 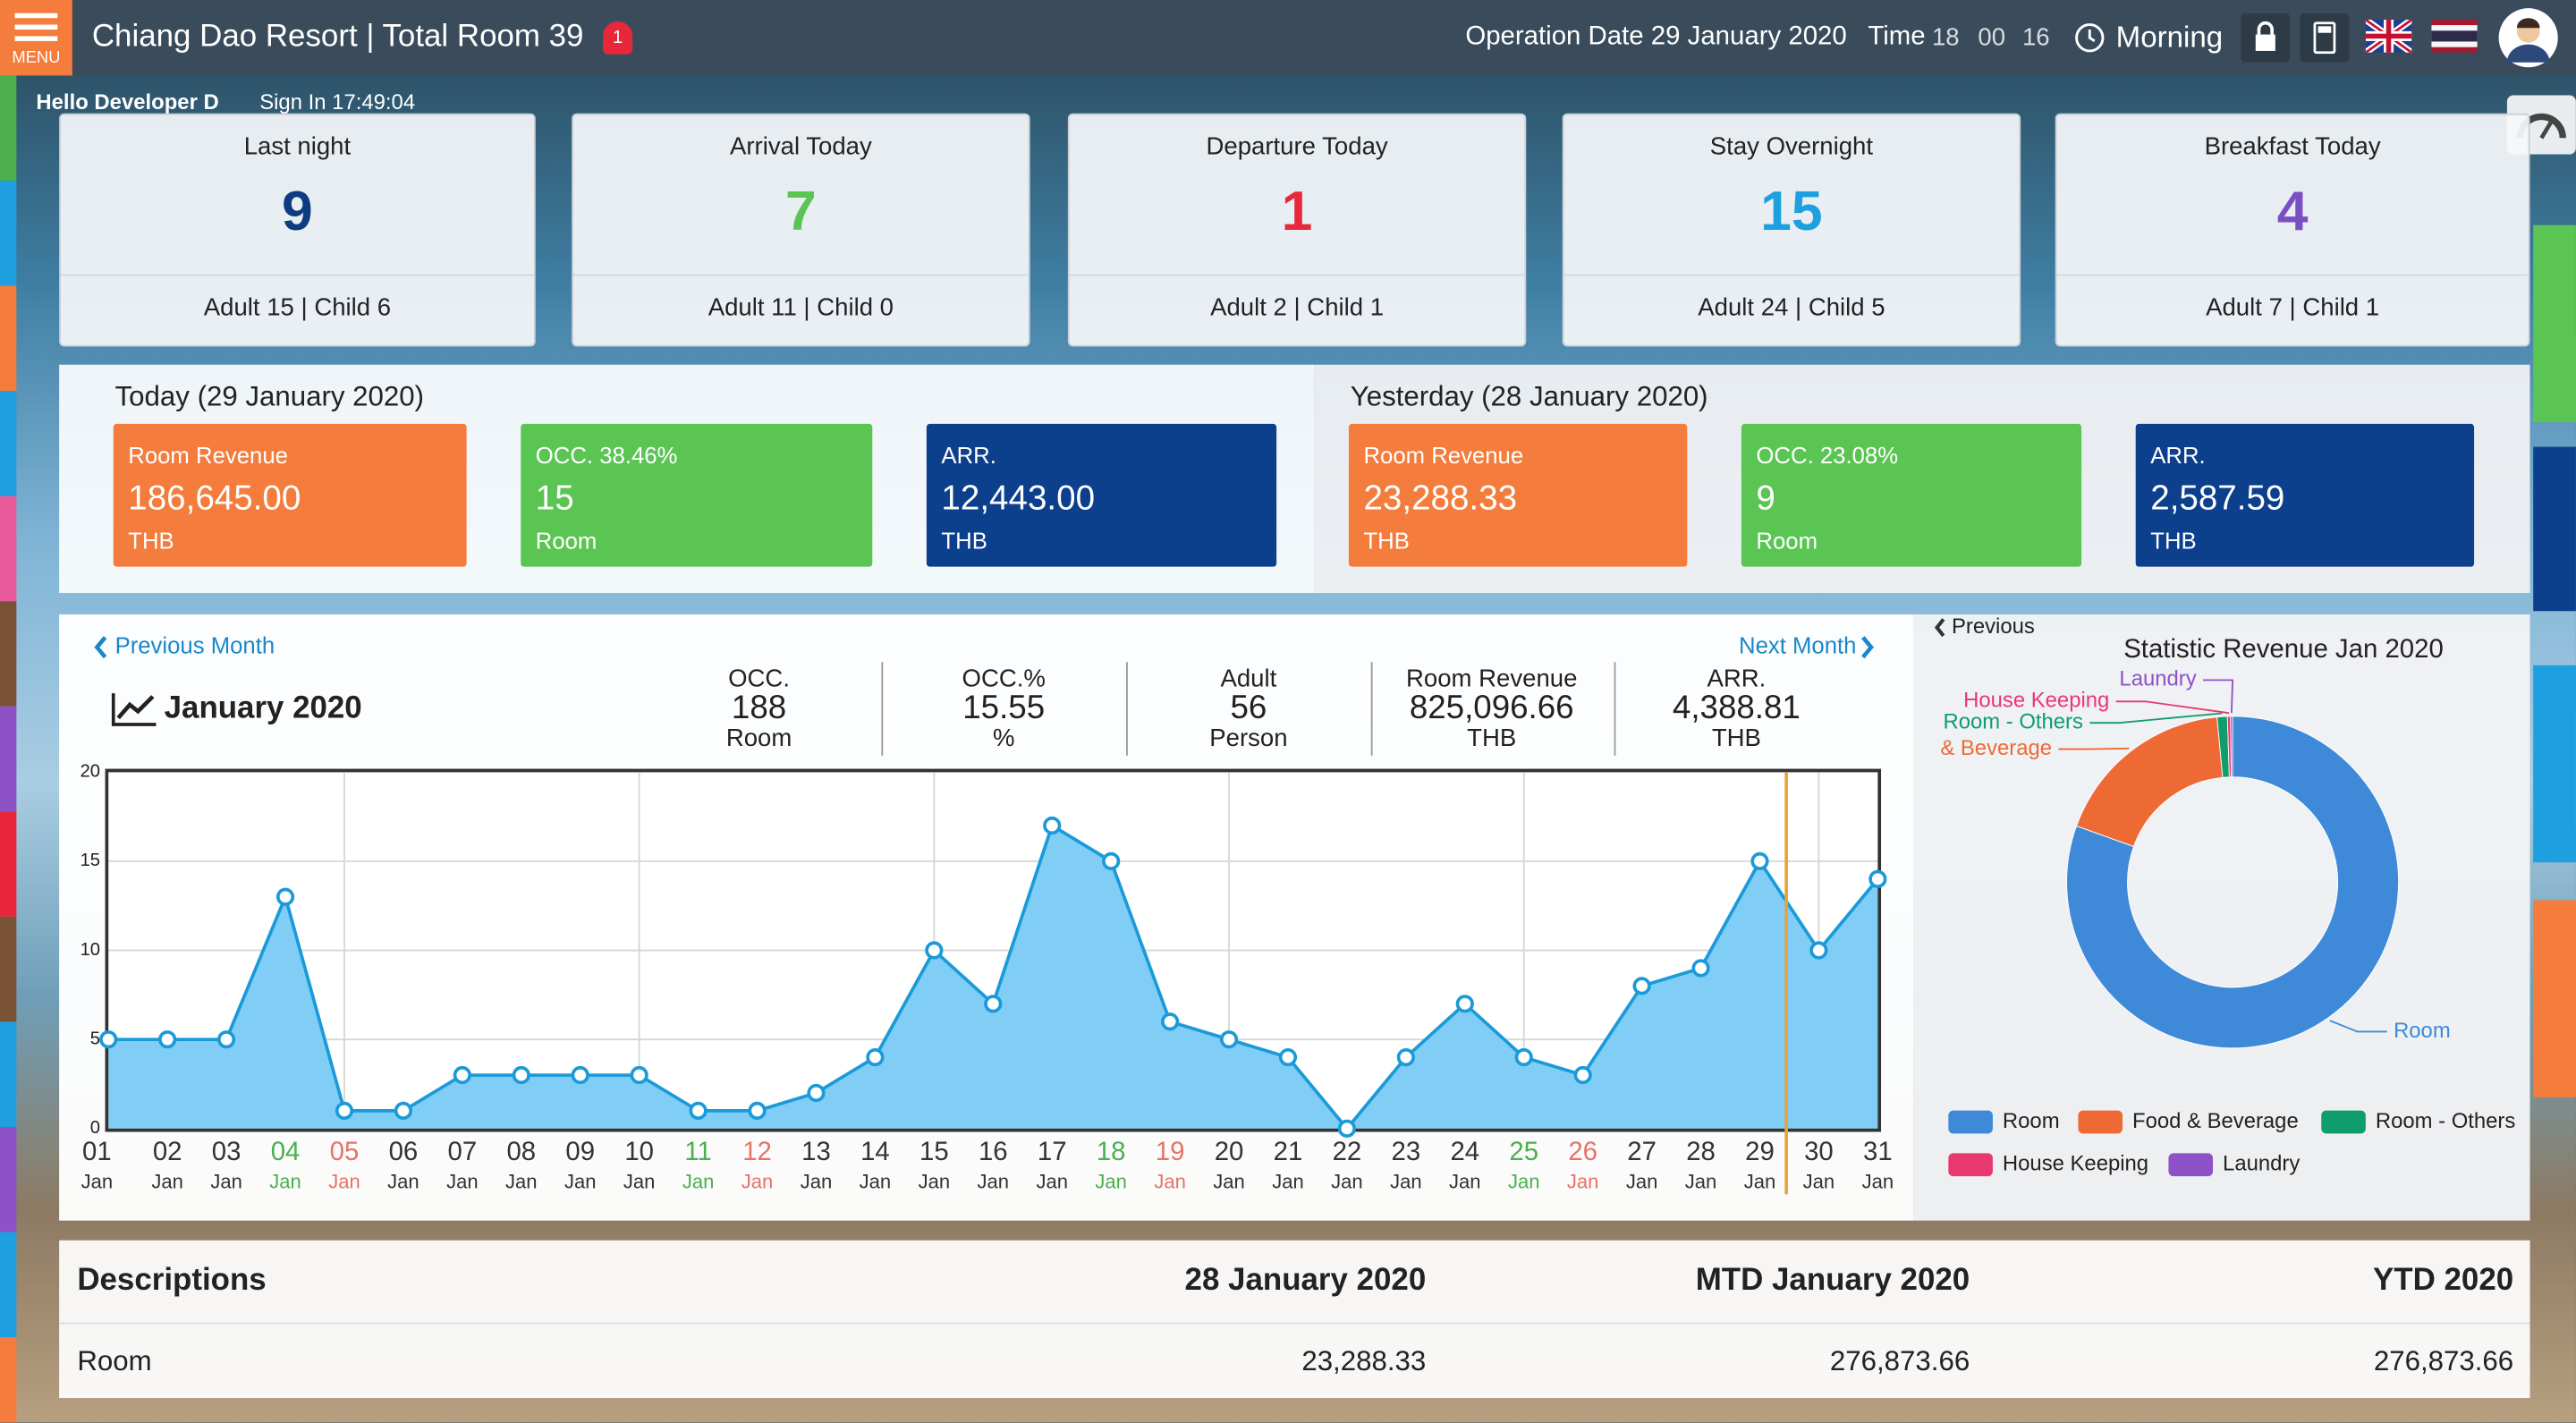 I want to click on revenue-box: OCC. 23.08% 9 Room, so click(x=1911, y=495).